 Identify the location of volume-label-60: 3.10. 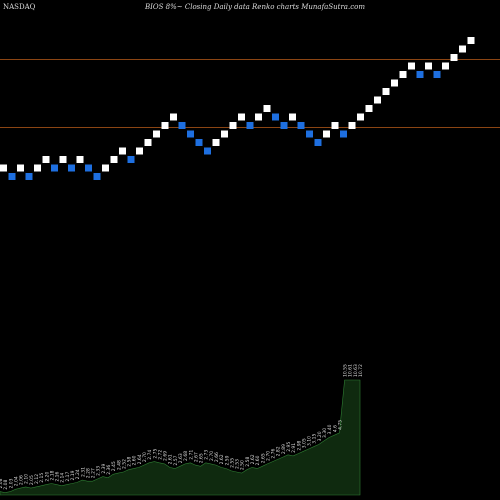
(310, 441).